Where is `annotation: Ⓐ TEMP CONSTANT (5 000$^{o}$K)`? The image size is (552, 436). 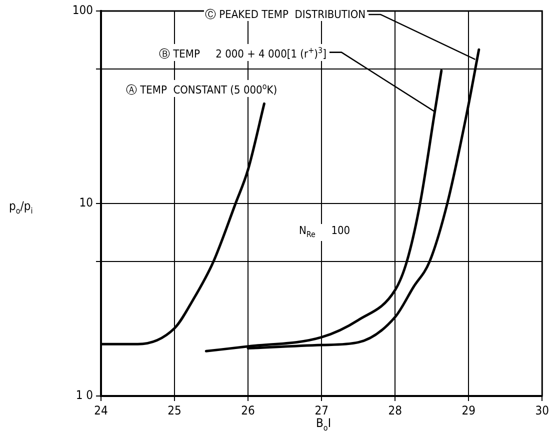
annotation: Ⓐ TEMP CONSTANT (5 000$^{o}$K) is located at coordinates (201, 88).